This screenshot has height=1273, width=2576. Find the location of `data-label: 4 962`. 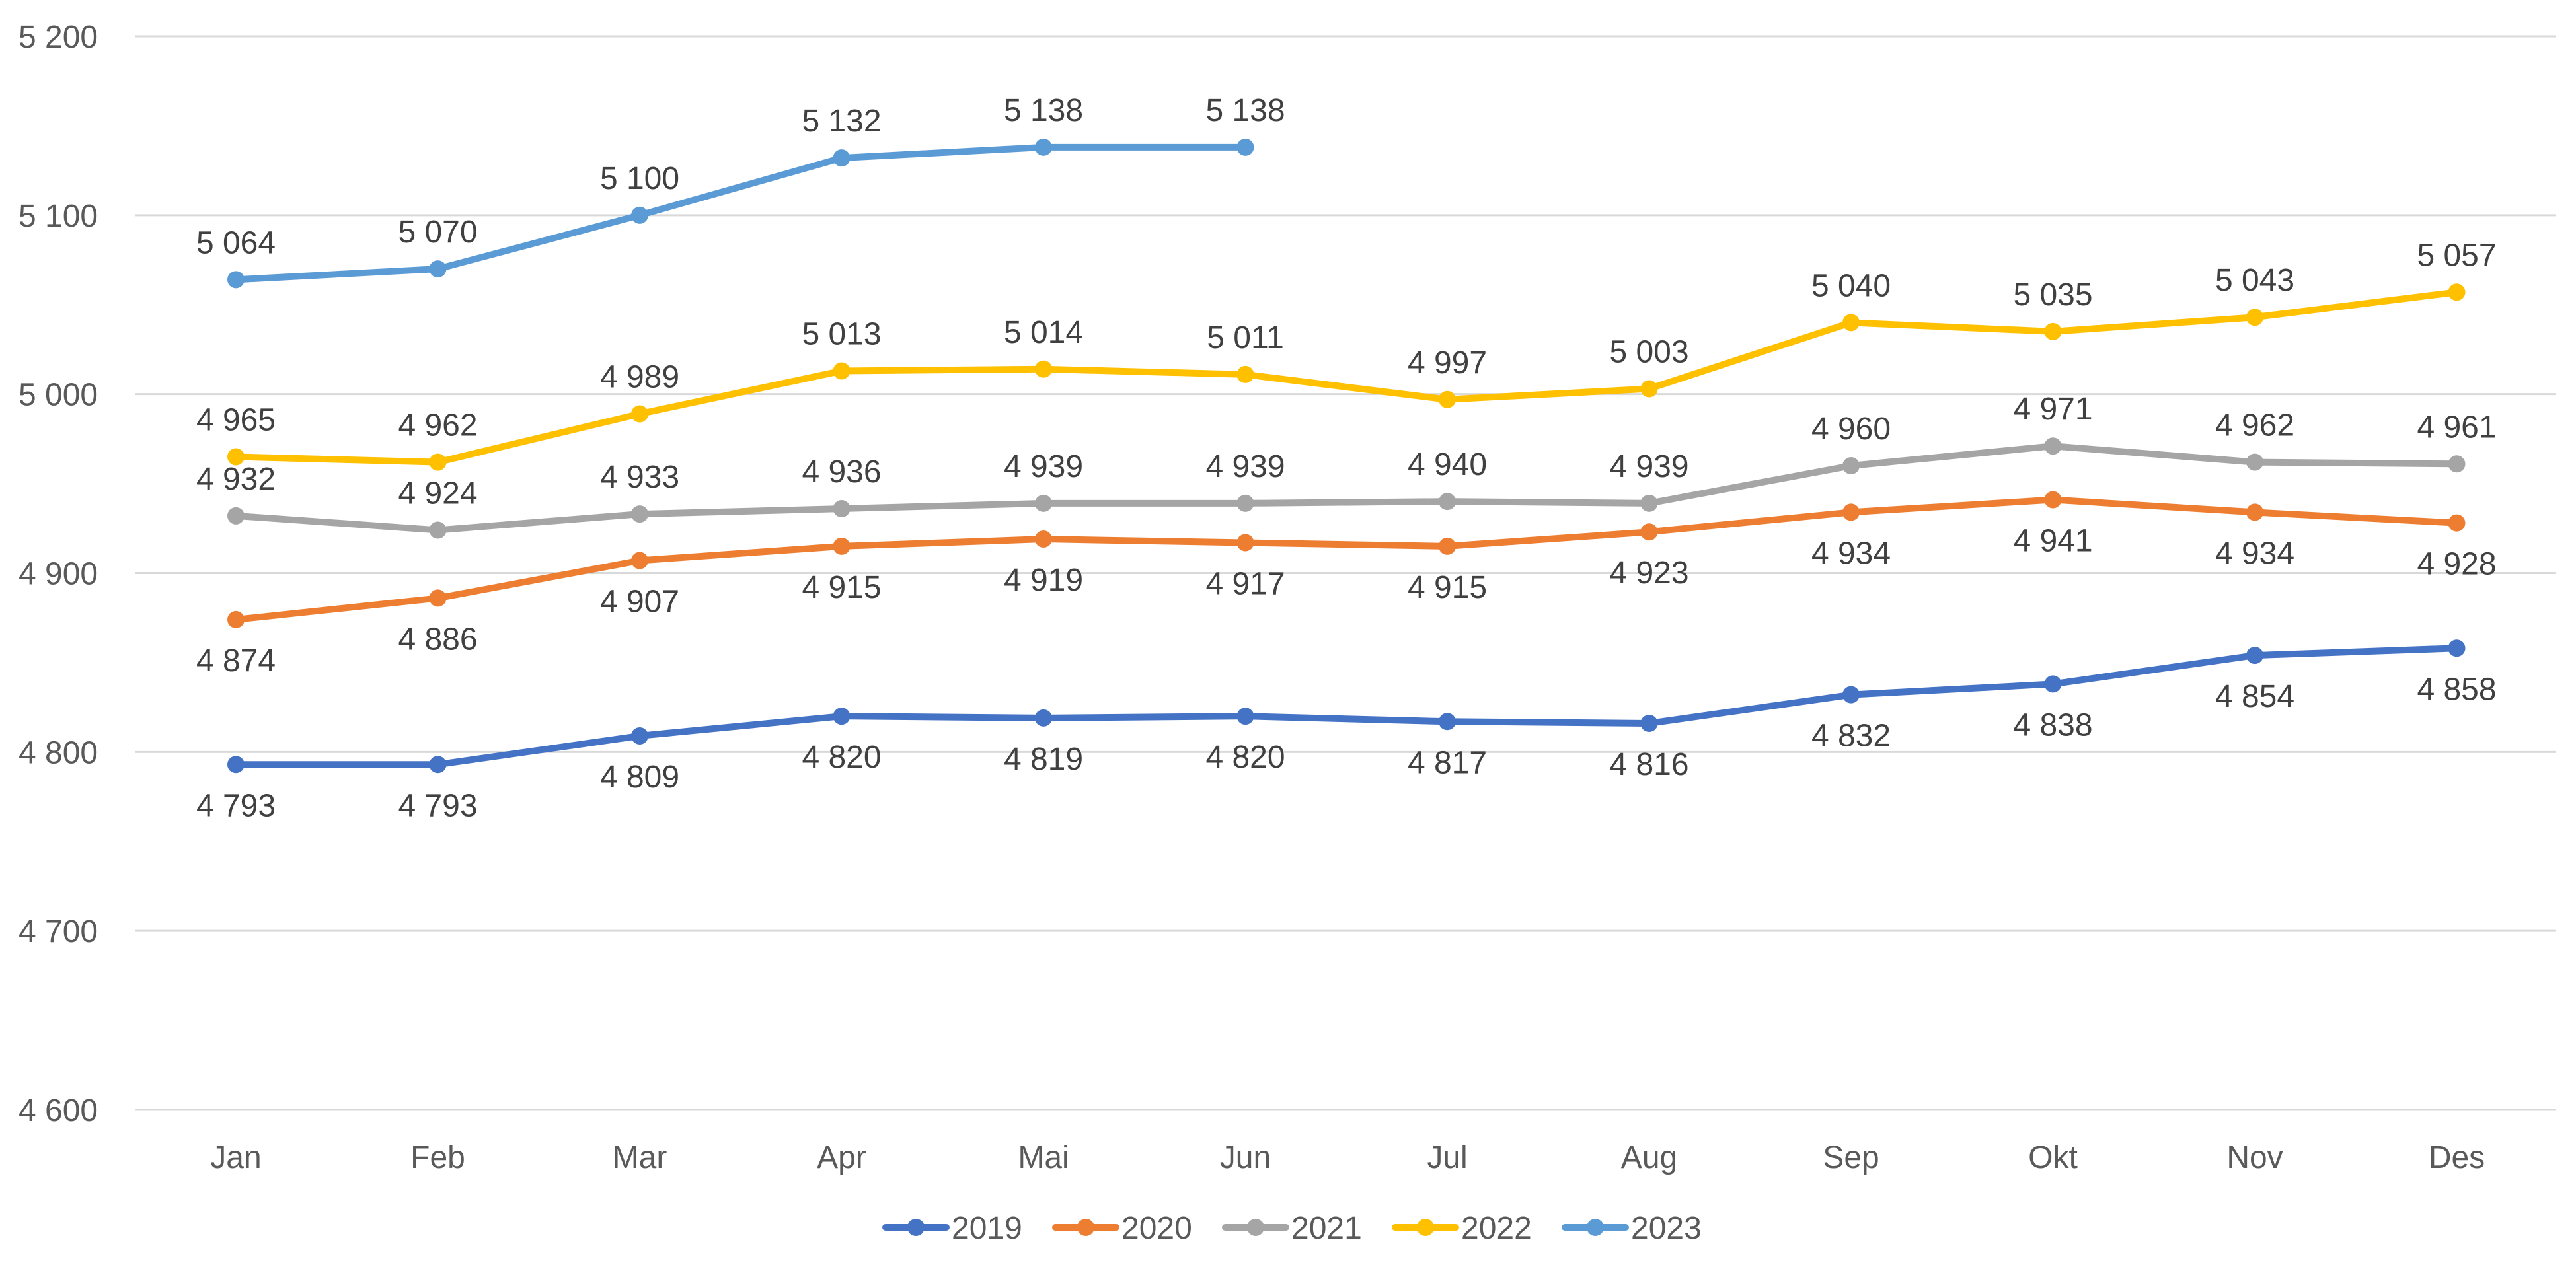

data-label: 4 962 is located at coordinates (437, 425).